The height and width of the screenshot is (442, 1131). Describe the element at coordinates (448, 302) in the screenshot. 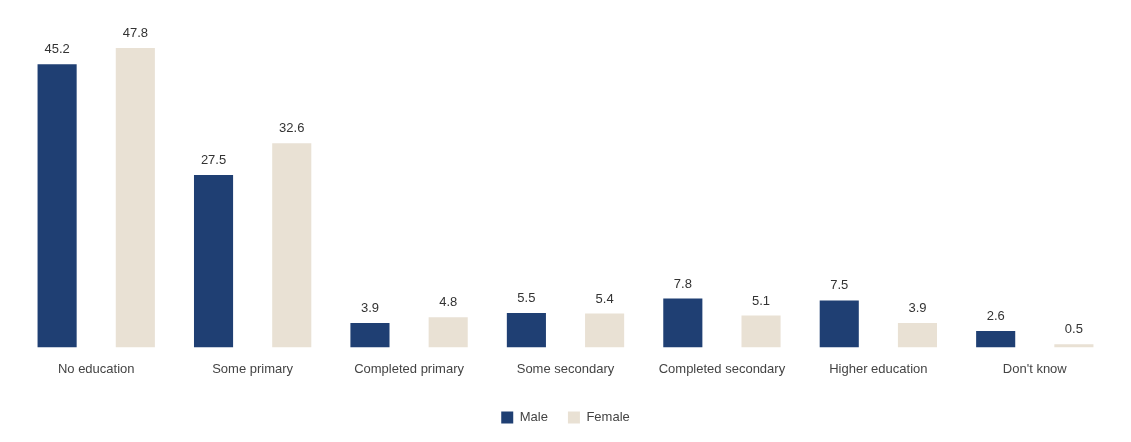

I see `data-label: 4.8` at that location.